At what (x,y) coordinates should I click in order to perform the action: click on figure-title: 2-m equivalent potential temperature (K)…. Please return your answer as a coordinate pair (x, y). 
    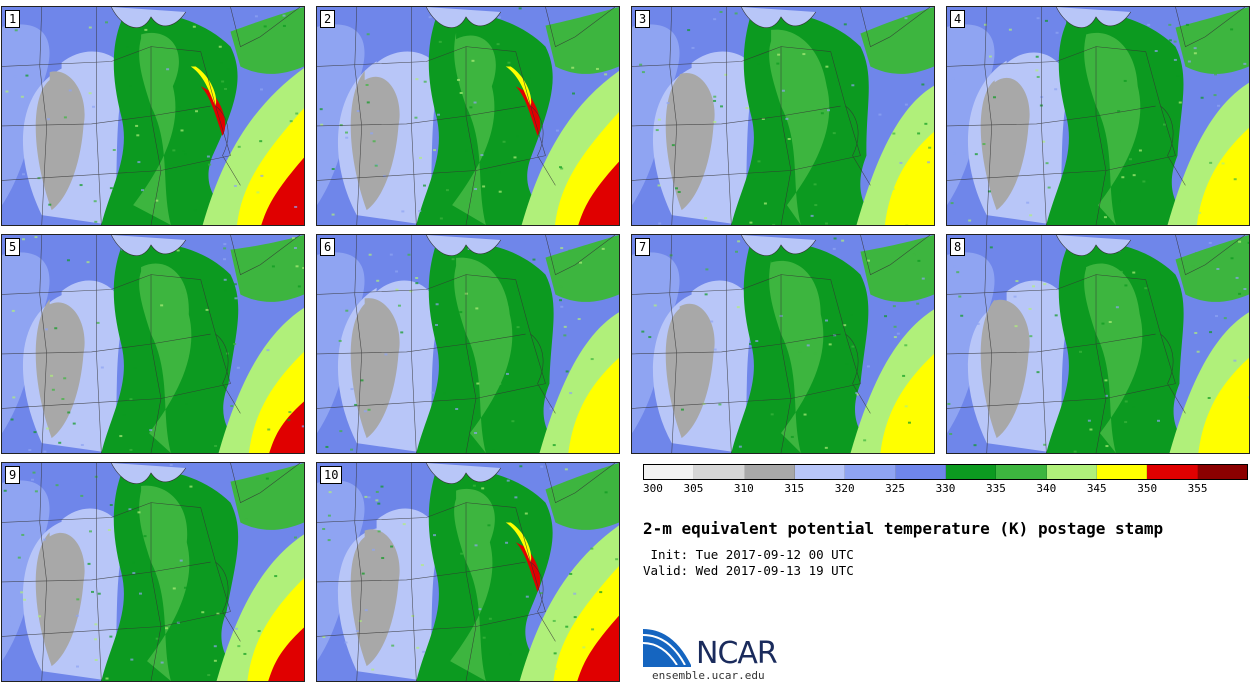
    Looking at the image, I should click on (903, 528).